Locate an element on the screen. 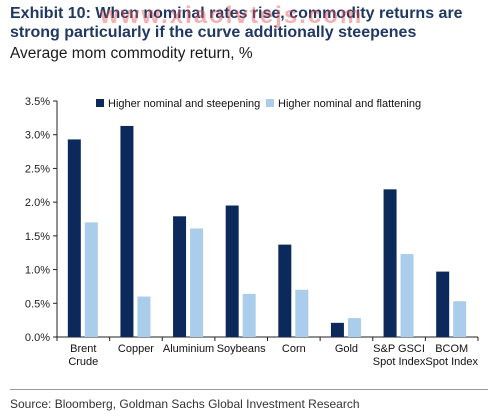 This screenshot has width=500, height=418. watermark: www.xiaolvtejs.com is located at coordinates (232, 15).